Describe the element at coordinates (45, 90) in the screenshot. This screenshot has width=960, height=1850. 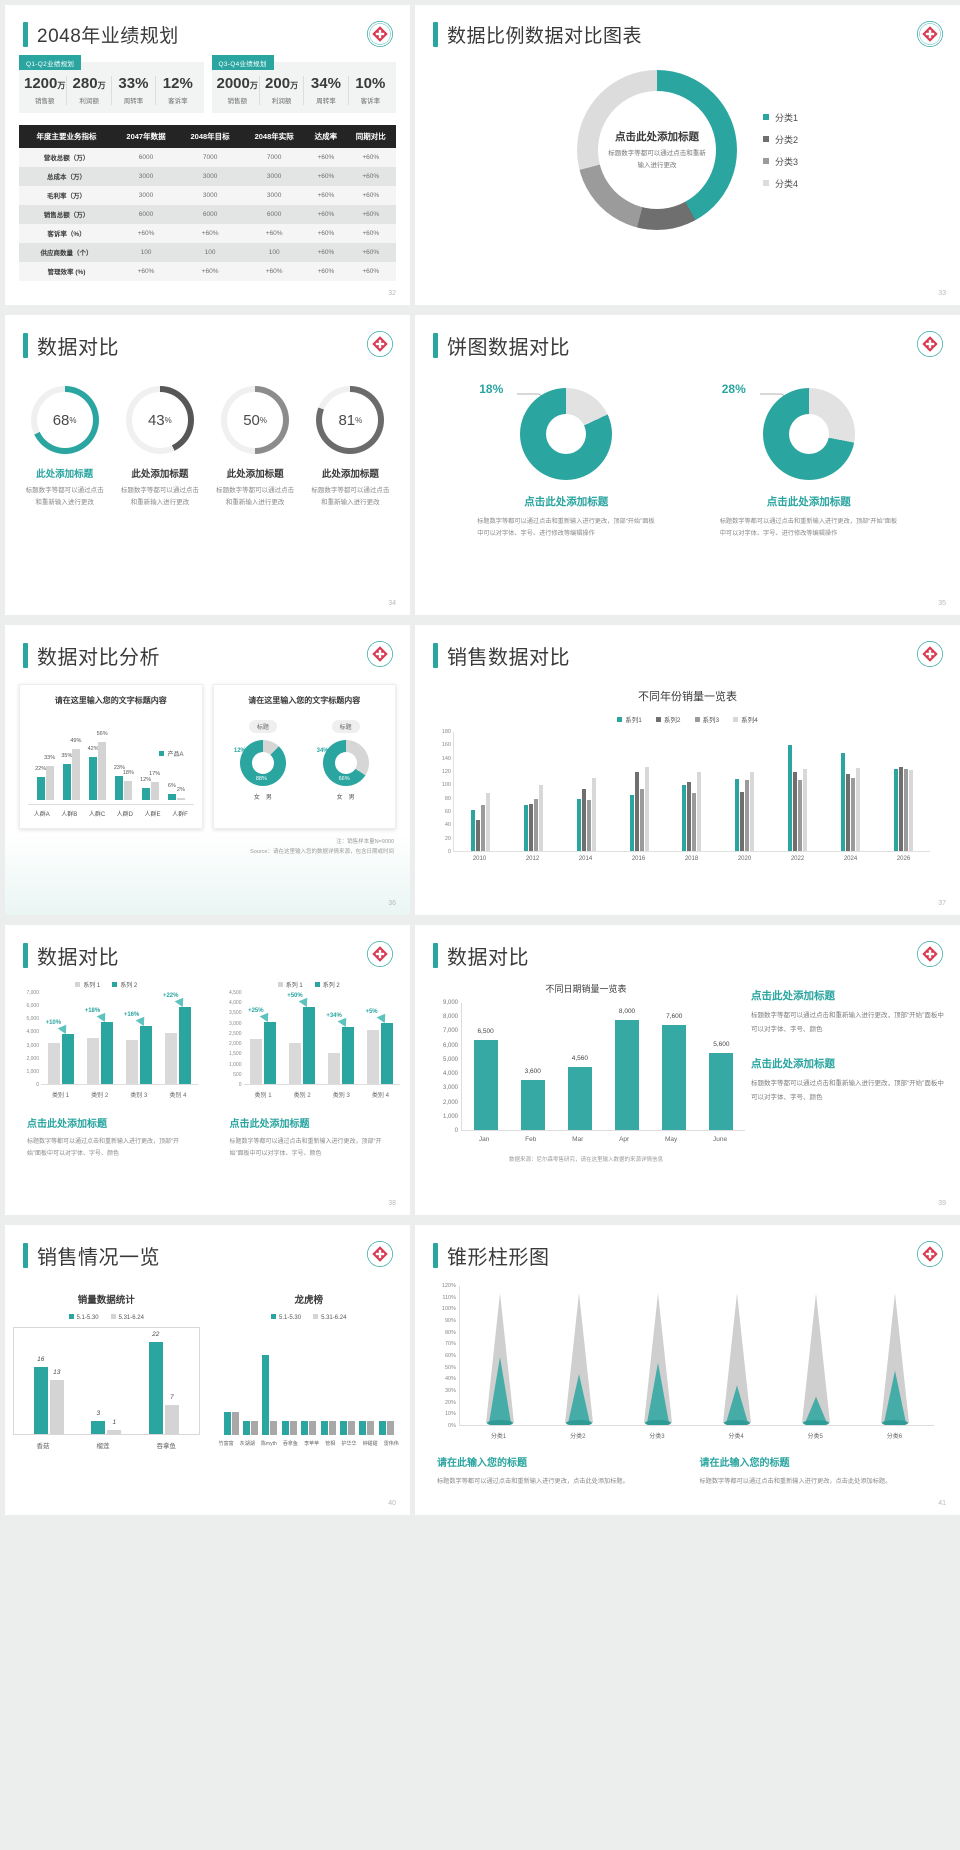
I see `kpi-item: 1200万 销售额` at that location.